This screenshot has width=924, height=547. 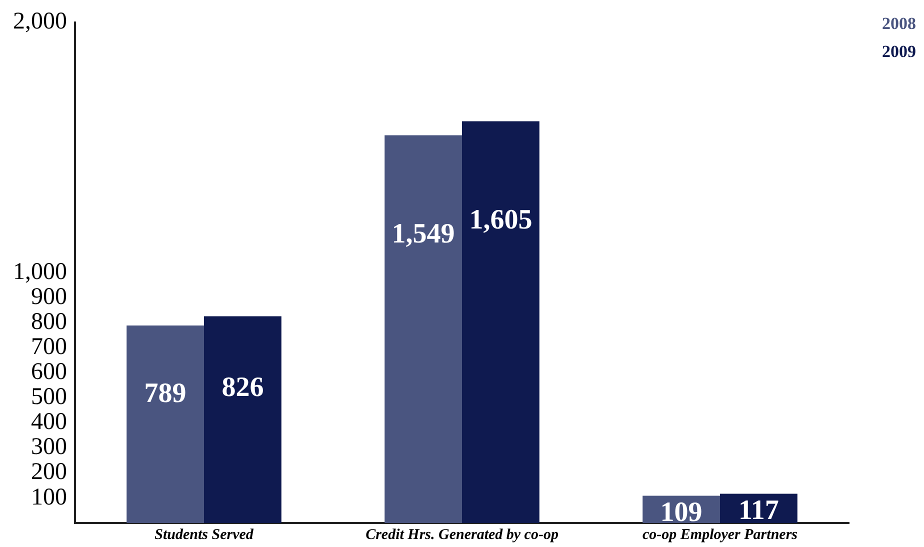 I want to click on data-label: 1,605, so click(x=500, y=220).